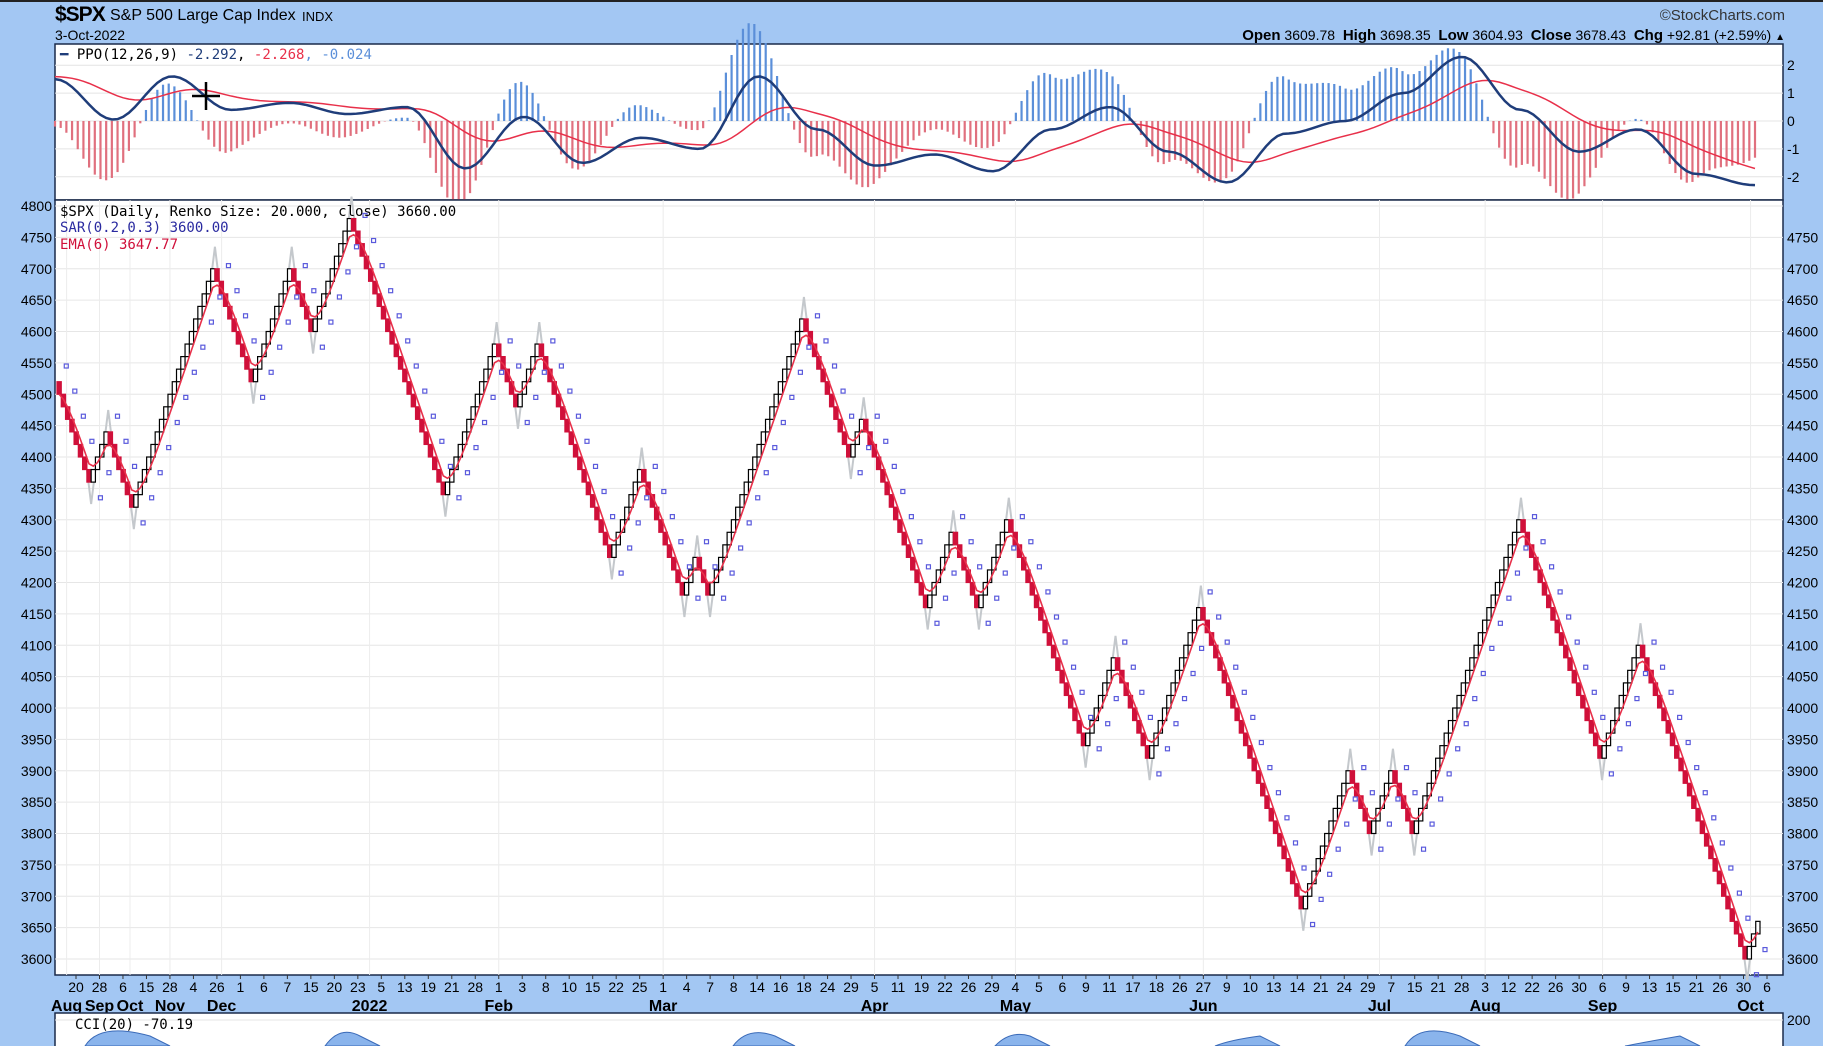 This screenshot has width=1823, height=1046. I want to click on price-tick-left: 3600, so click(36, 959).